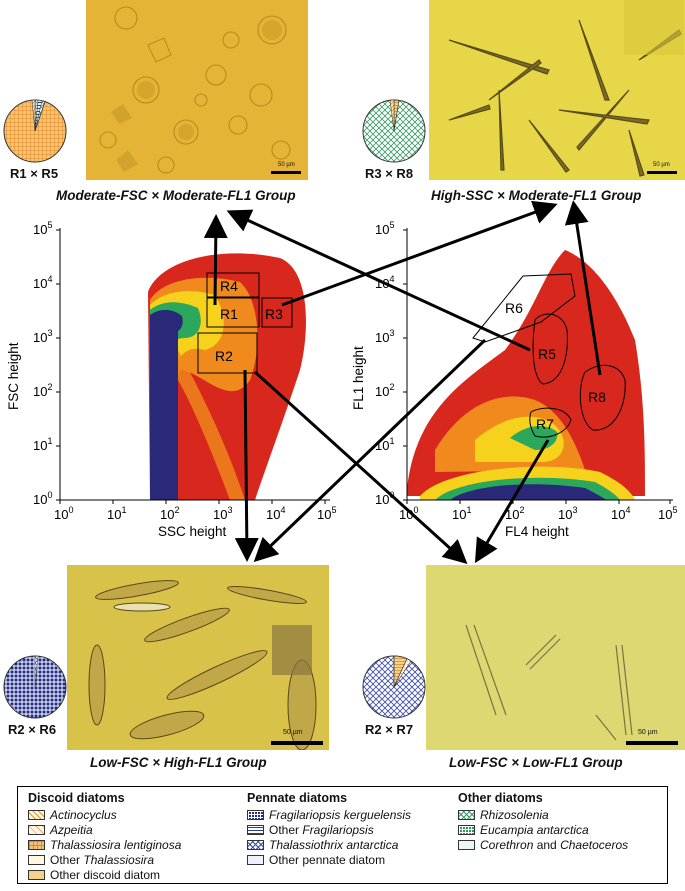 The width and height of the screenshot is (685, 891). I want to click on micrograph-low-fsc-low-fl1: 50 µm, so click(555, 657).